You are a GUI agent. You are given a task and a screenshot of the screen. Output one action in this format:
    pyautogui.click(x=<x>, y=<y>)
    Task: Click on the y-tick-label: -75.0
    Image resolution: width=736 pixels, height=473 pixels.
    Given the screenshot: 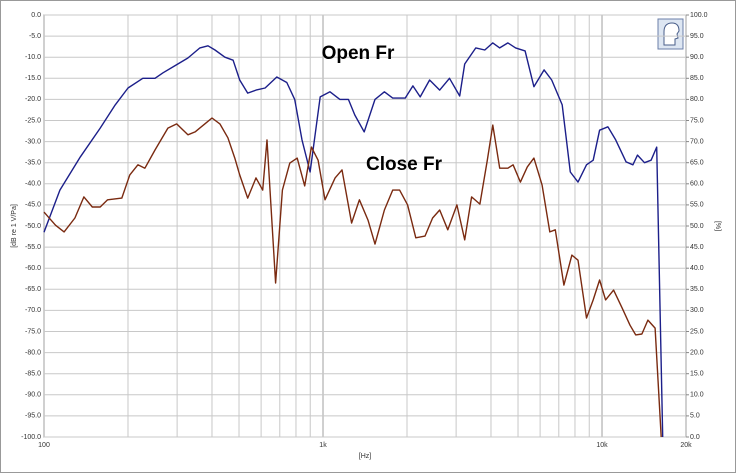 What is the action you would take?
    pyautogui.click(x=33, y=331)
    